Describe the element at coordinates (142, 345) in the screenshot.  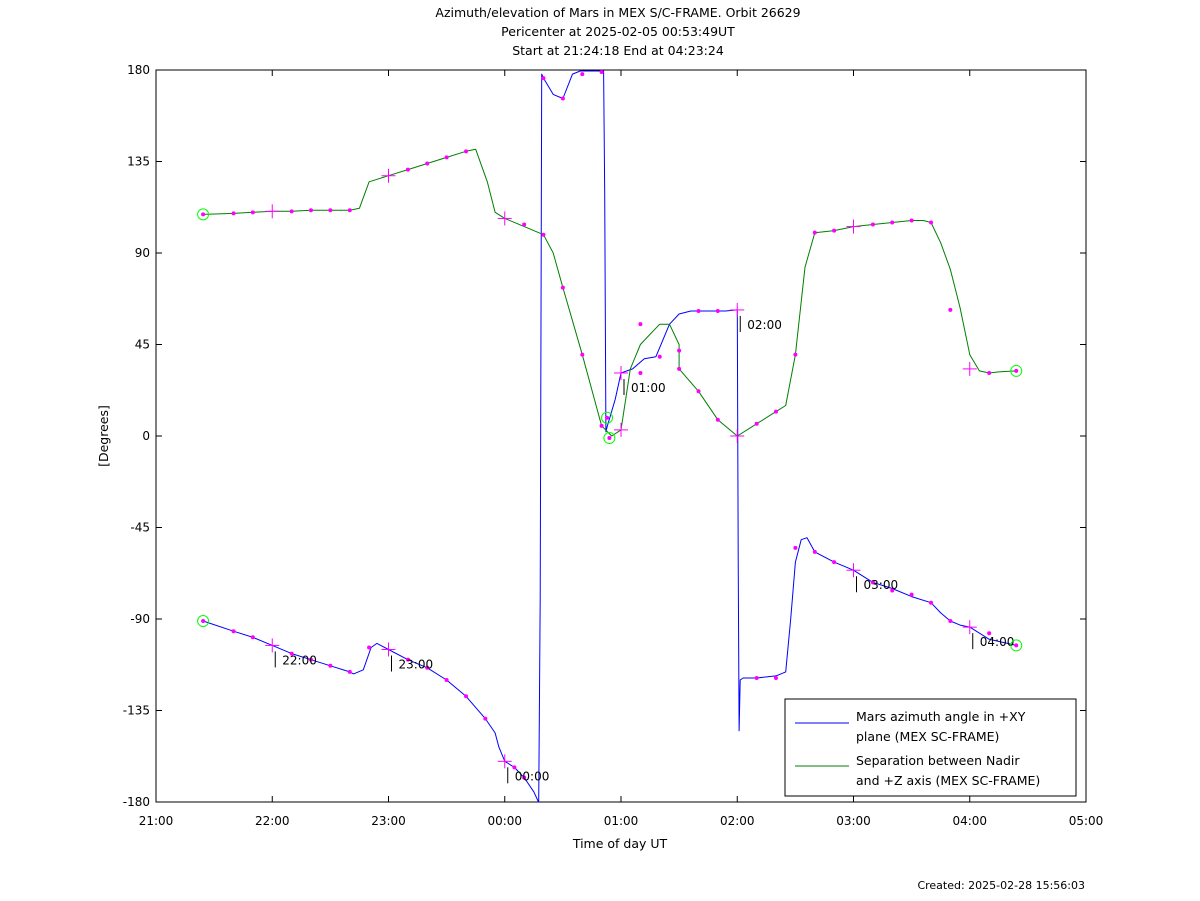
I see `y-tick-label: 45` at that location.